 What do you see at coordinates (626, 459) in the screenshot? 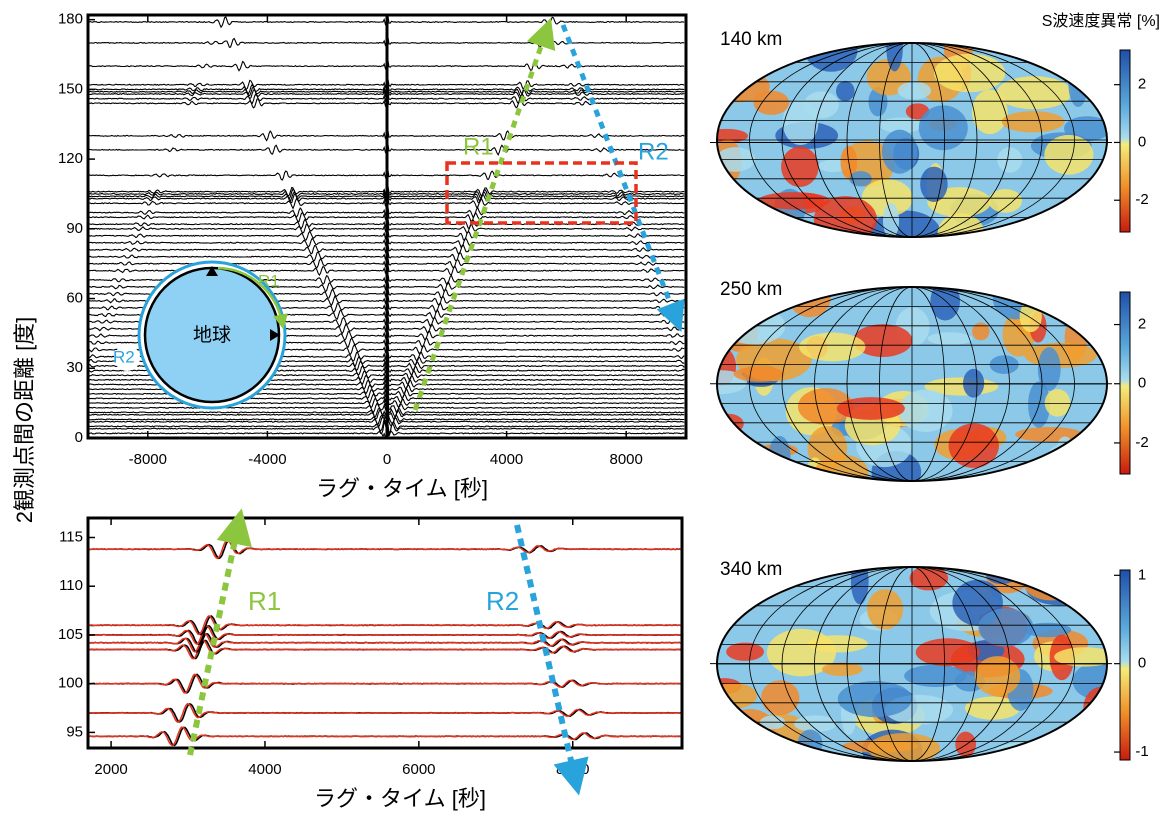
I see `x-tick-label: 8000` at bounding box center [626, 459].